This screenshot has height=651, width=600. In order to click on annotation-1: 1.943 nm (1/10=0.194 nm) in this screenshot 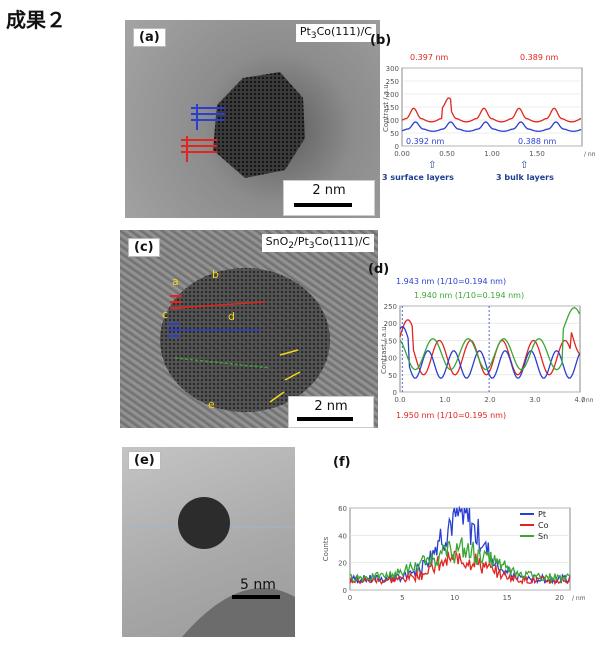, I will do `click(451, 281)`.